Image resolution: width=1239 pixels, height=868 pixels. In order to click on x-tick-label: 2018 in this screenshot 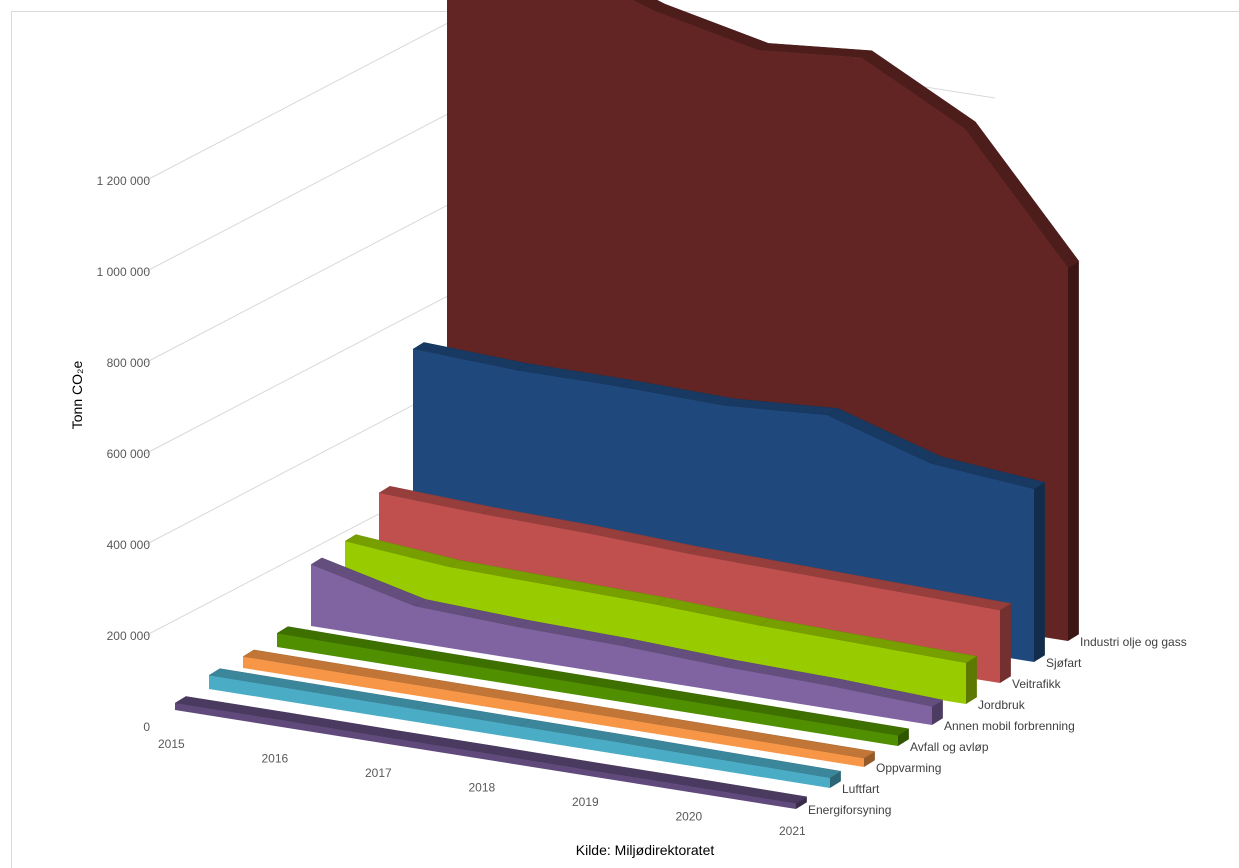, I will do `click(482, 788)`.